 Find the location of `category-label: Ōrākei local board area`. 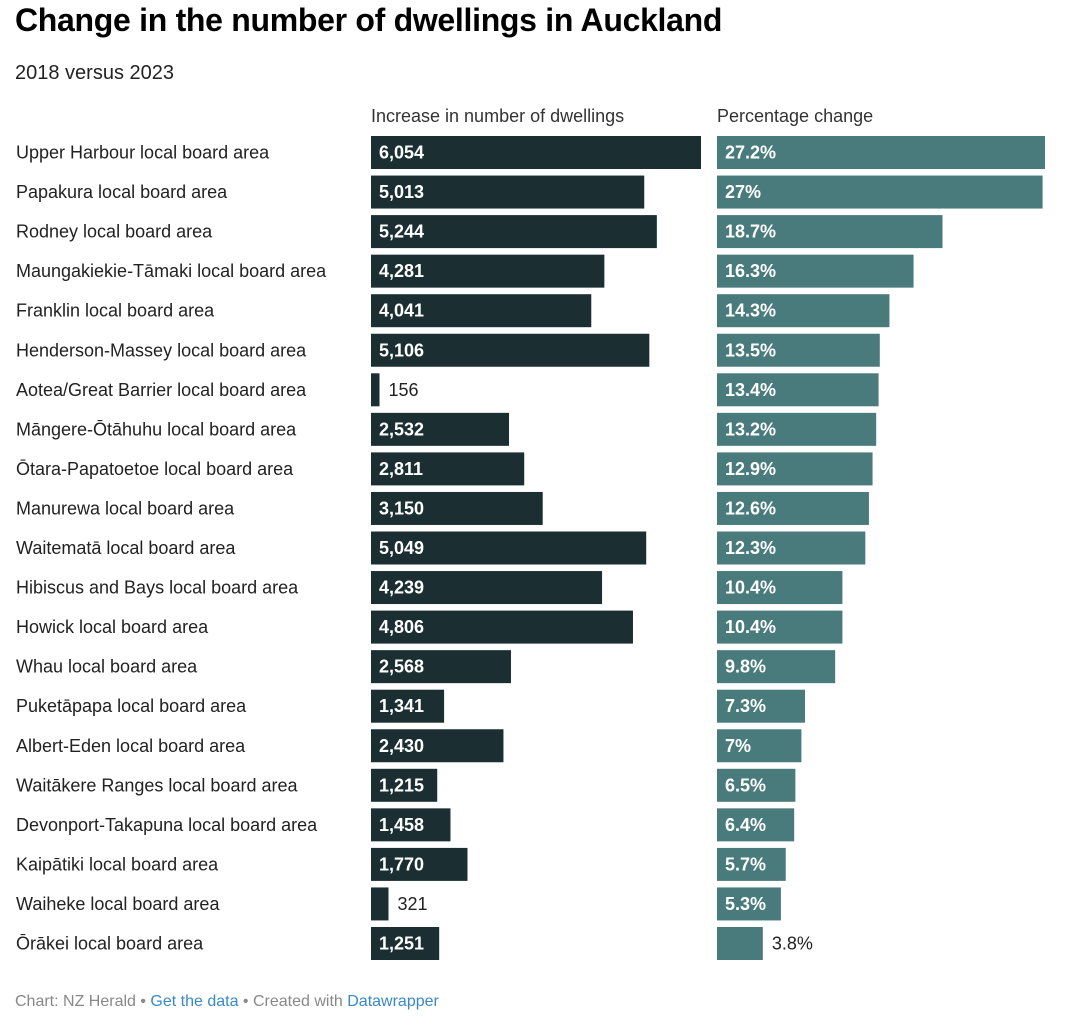

category-label: Ōrākei local board area is located at coordinates (110, 944).